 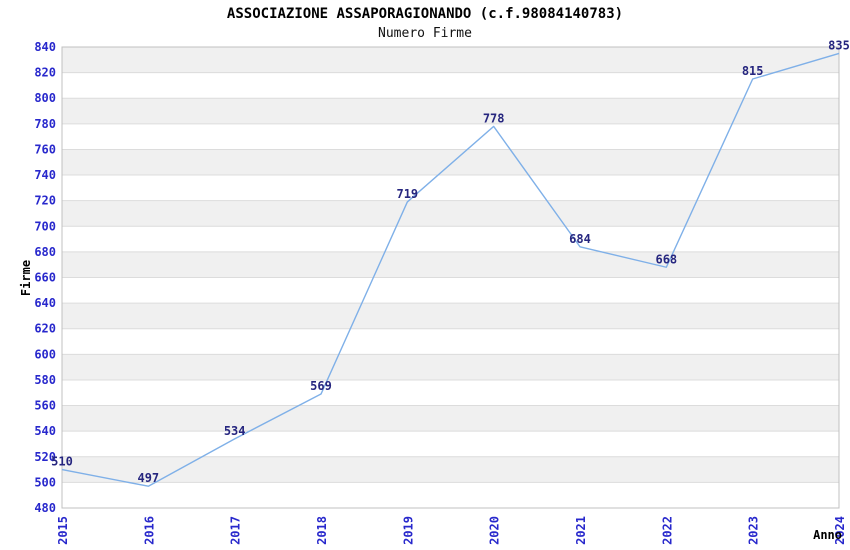 What do you see at coordinates (45, 329) in the screenshot?
I see `y-tick-label: 620` at bounding box center [45, 329].